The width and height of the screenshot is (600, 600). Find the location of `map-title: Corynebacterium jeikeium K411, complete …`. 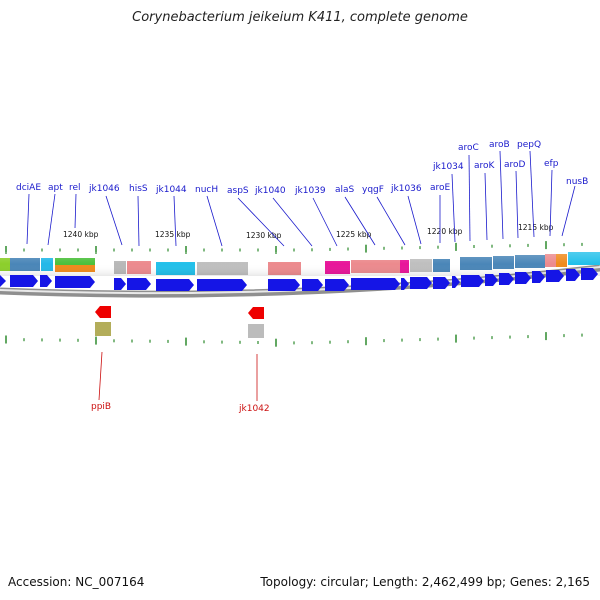

map-title: Corynebacterium jeikeium K411, complete … is located at coordinates (300, 17).